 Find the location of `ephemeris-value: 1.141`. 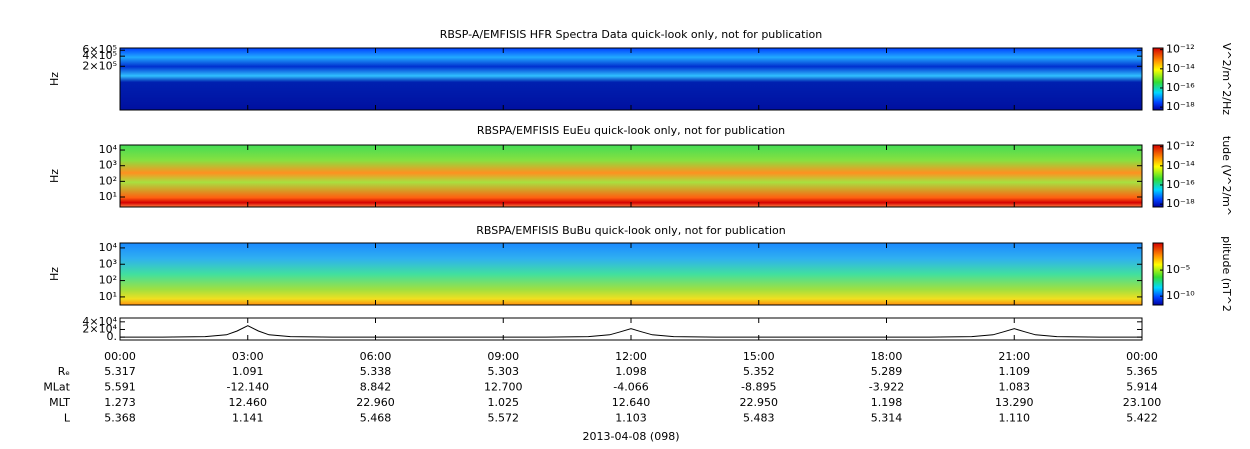

ephemeris-value: 1.141 is located at coordinates (248, 418).